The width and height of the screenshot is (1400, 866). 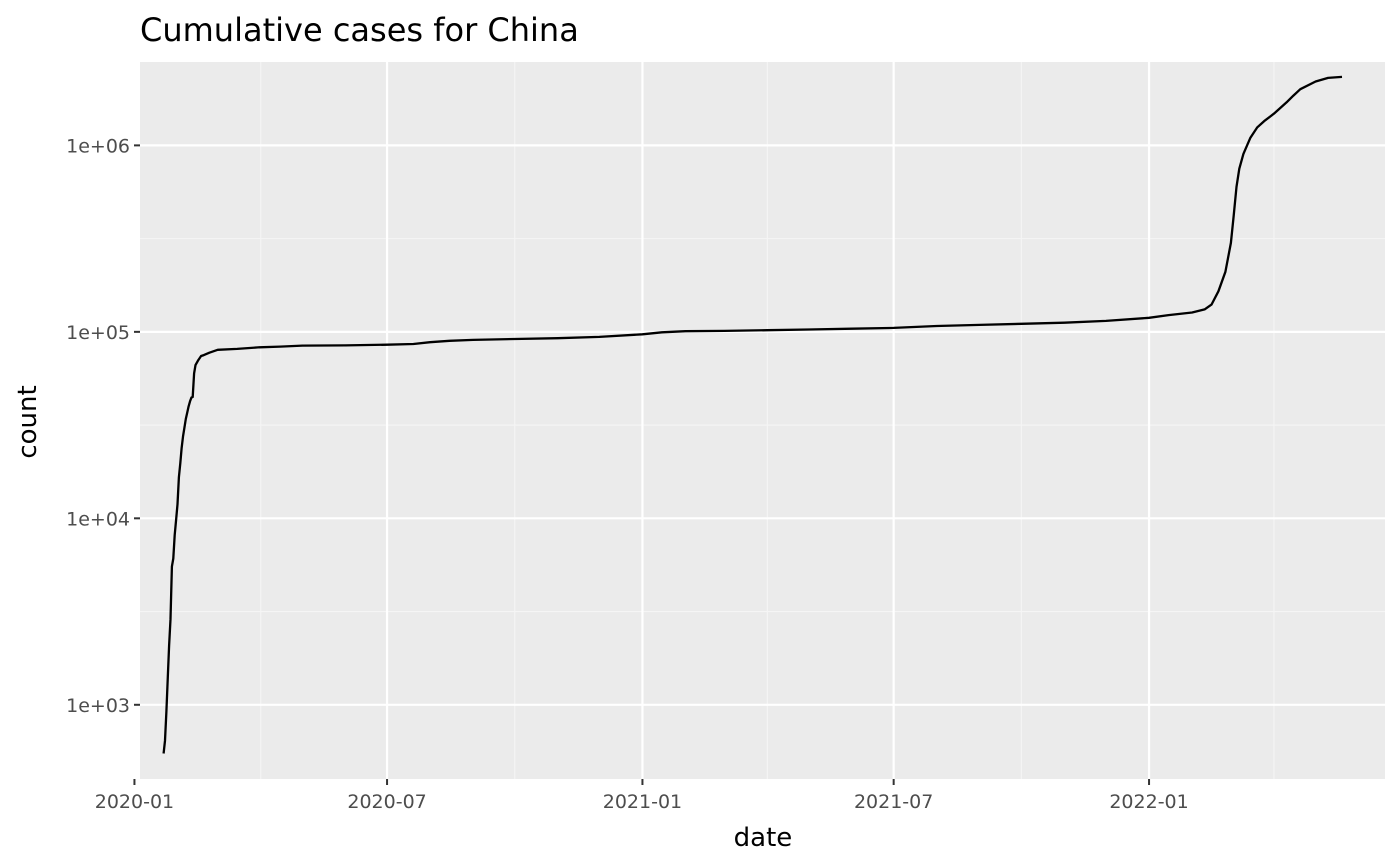 I want to click on x-tick-label: 2021-07, so click(x=893, y=802).